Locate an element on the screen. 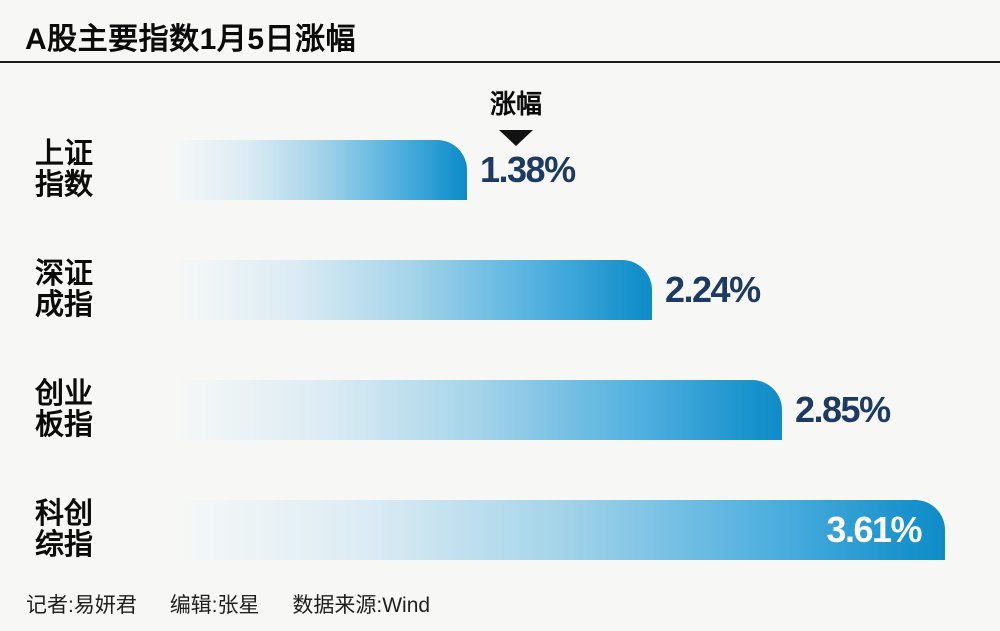 This screenshot has height=631, width=1000. credit-editor: 编辑:张星 is located at coordinates (214, 605).